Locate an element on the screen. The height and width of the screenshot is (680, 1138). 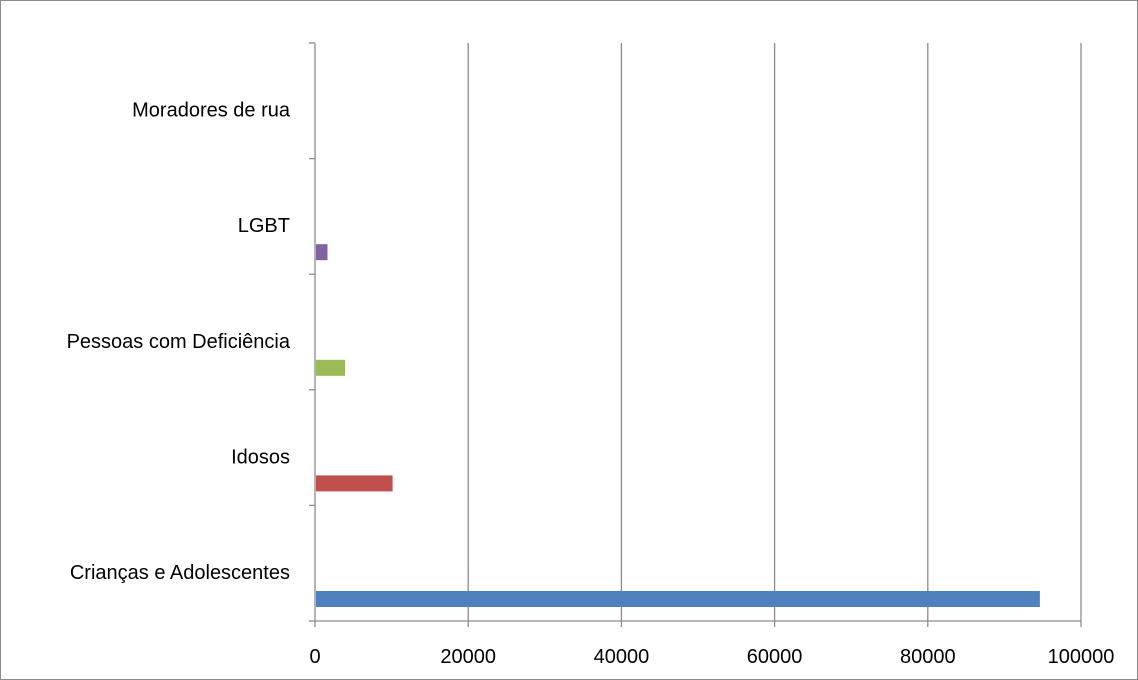
category-label: Pessoas com Deficiência is located at coordinates (179, 342).